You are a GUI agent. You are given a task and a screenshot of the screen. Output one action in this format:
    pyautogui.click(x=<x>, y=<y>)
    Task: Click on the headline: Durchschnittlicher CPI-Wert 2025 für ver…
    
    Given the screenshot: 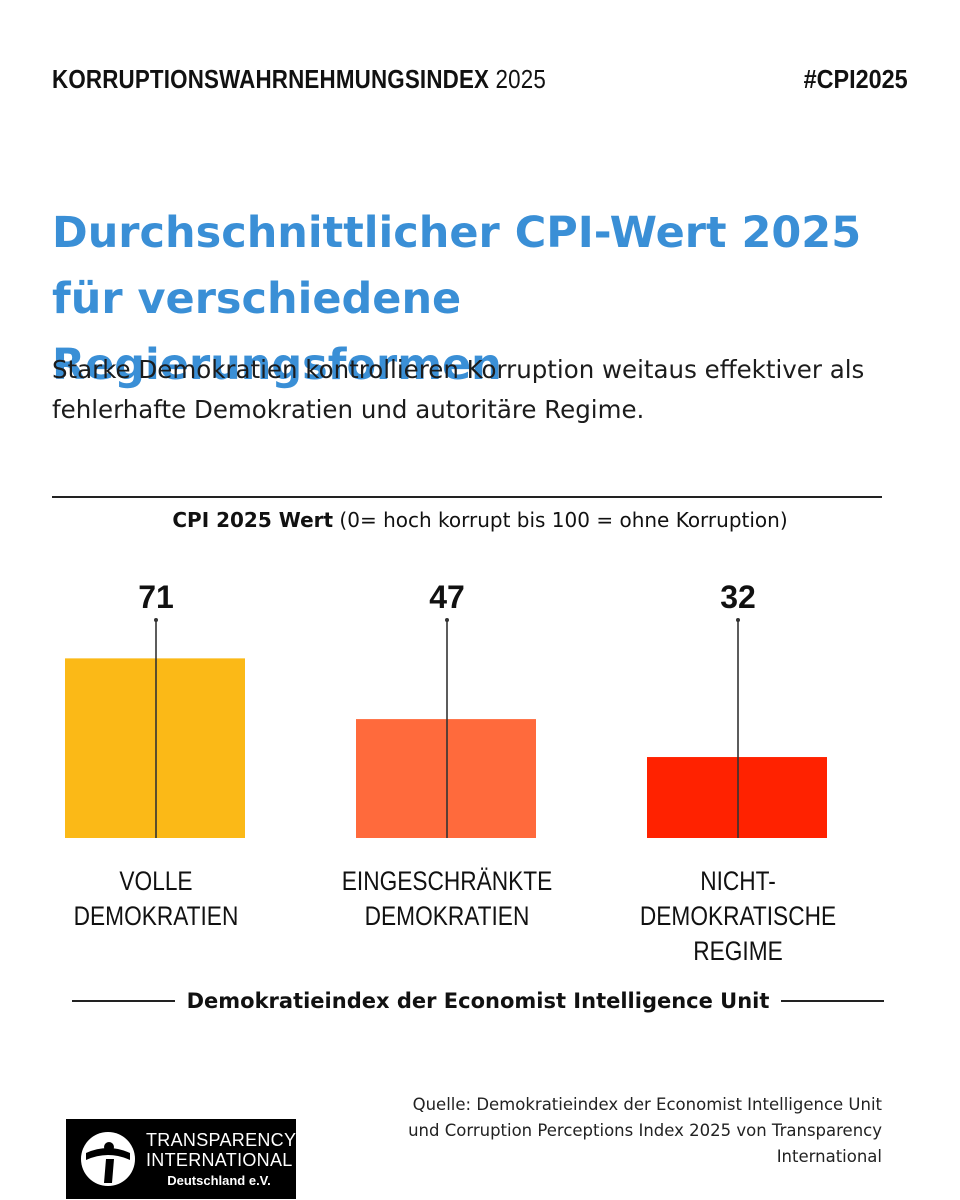 What is the action you would take?
    pyautogui.click(x=457, y=299)
    